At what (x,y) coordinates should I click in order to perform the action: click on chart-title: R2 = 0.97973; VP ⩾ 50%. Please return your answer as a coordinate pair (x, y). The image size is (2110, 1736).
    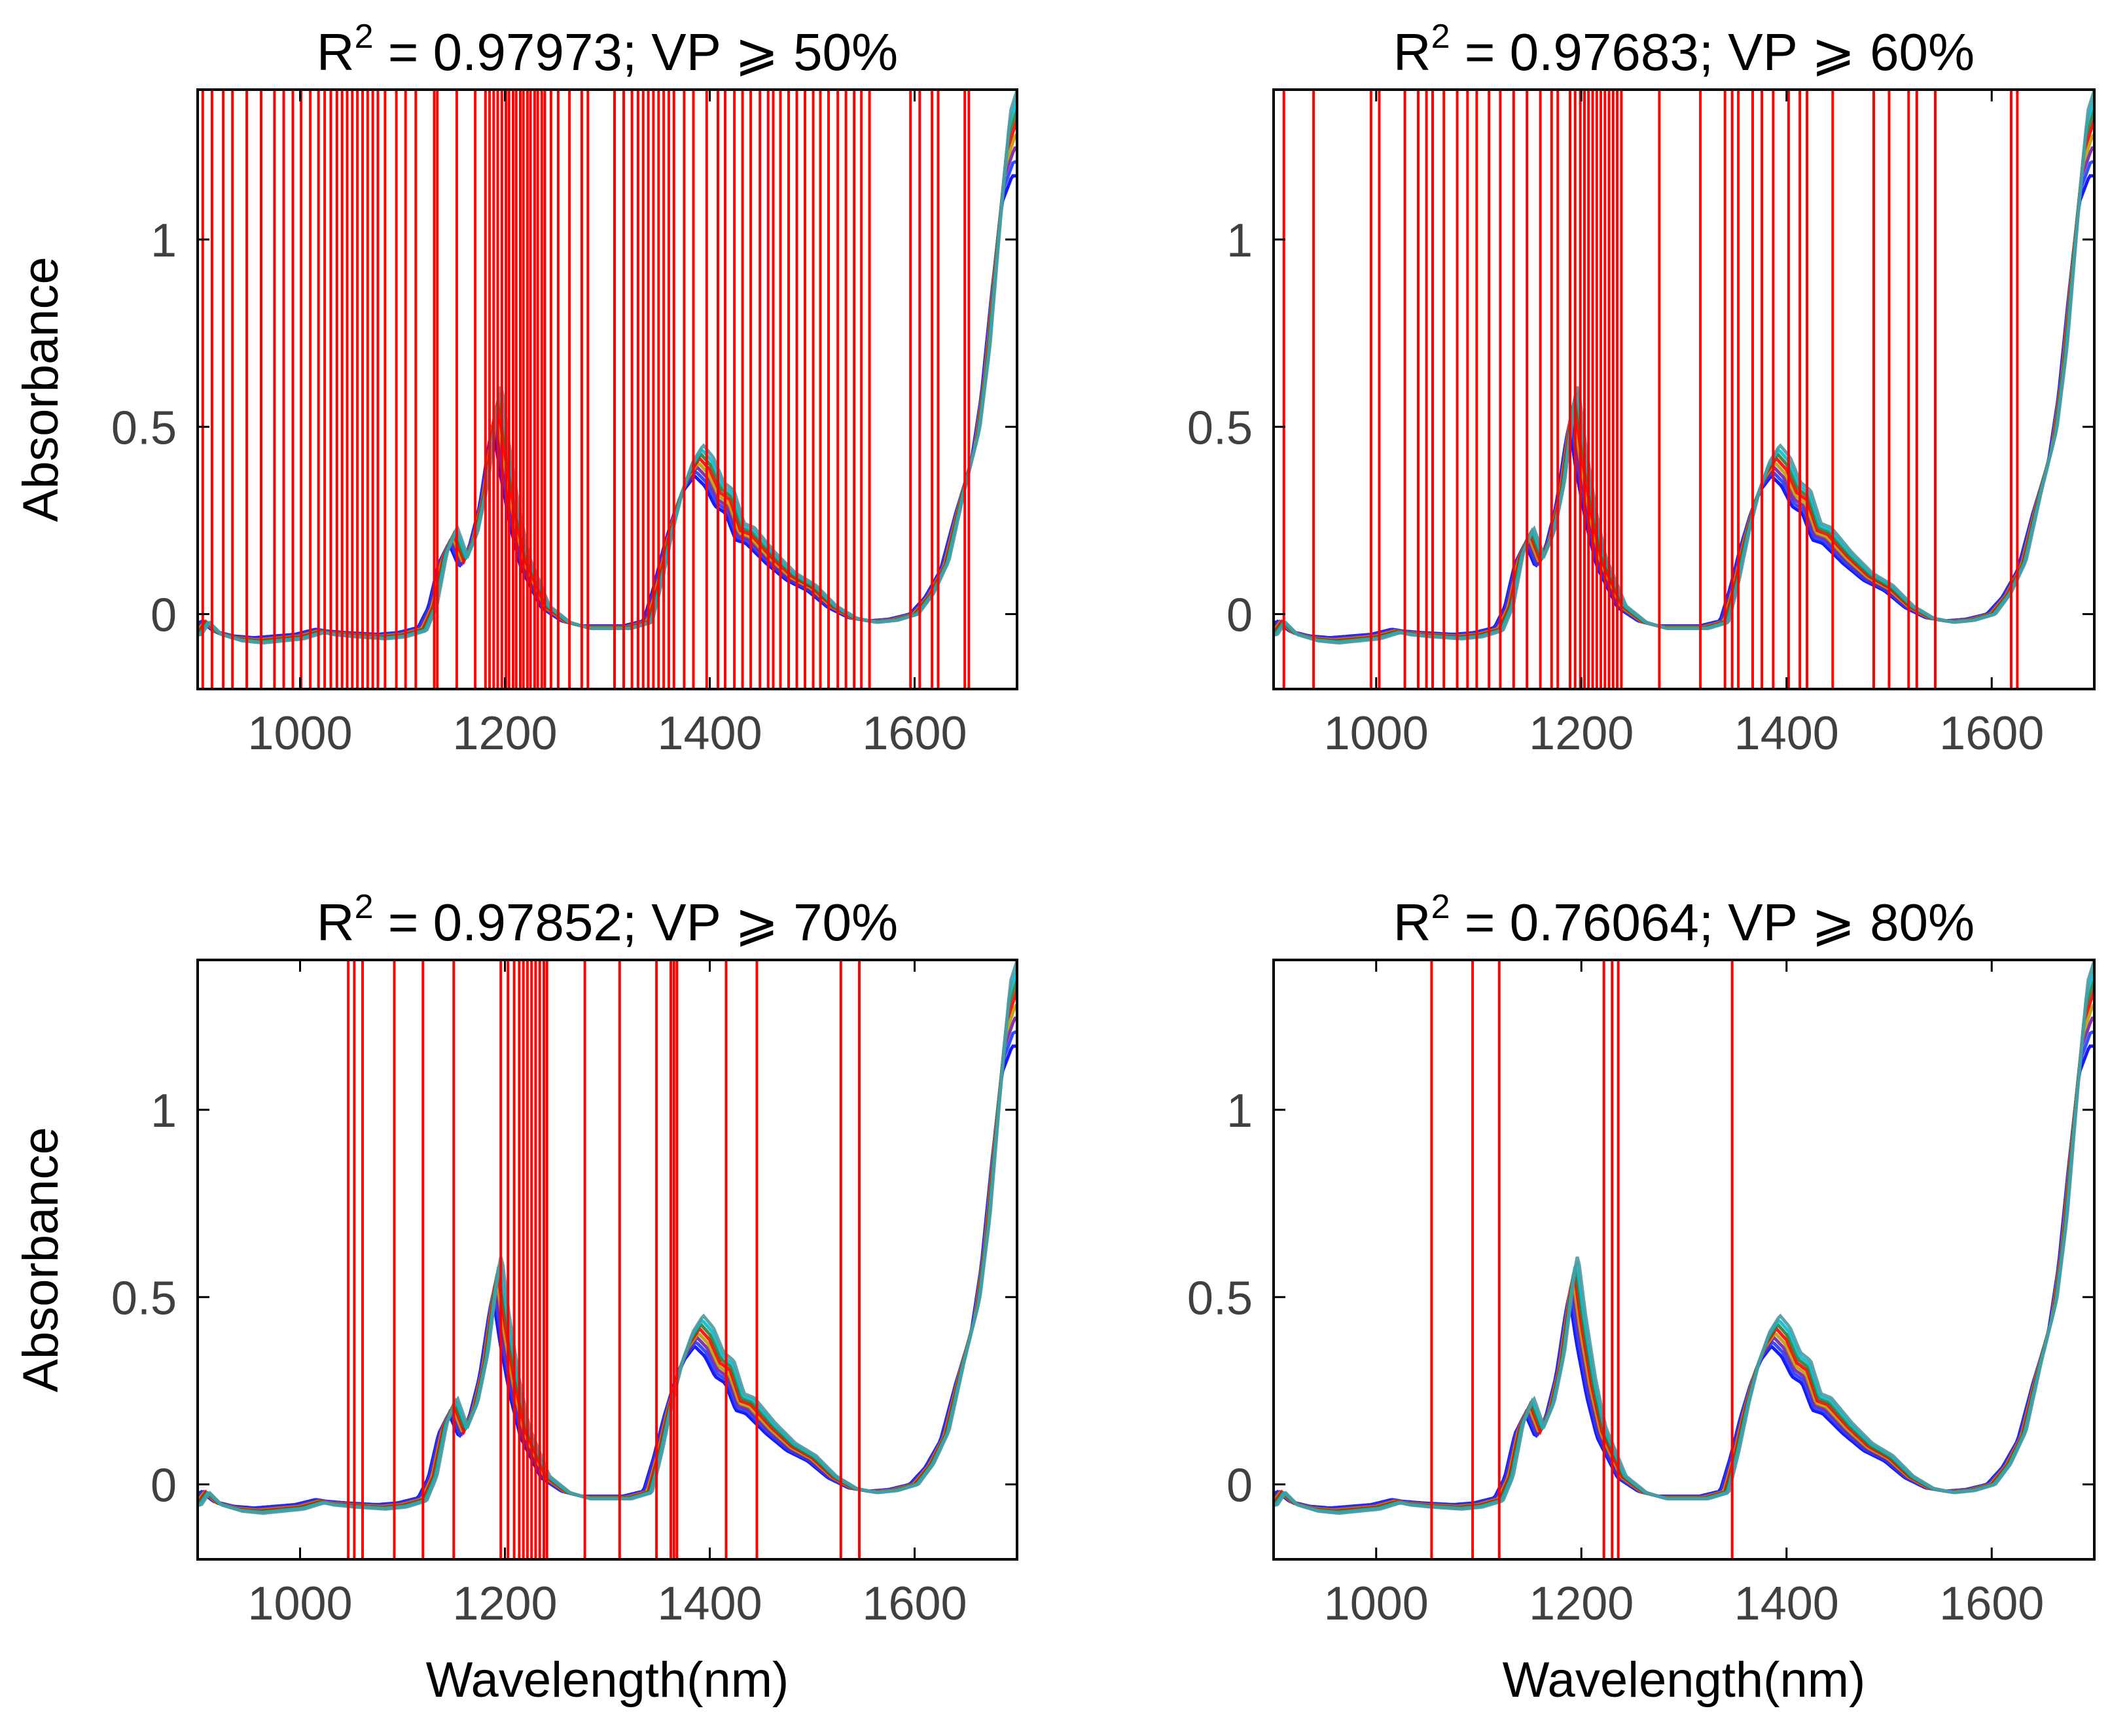
    Looking at the image, I should click on (608, 50).